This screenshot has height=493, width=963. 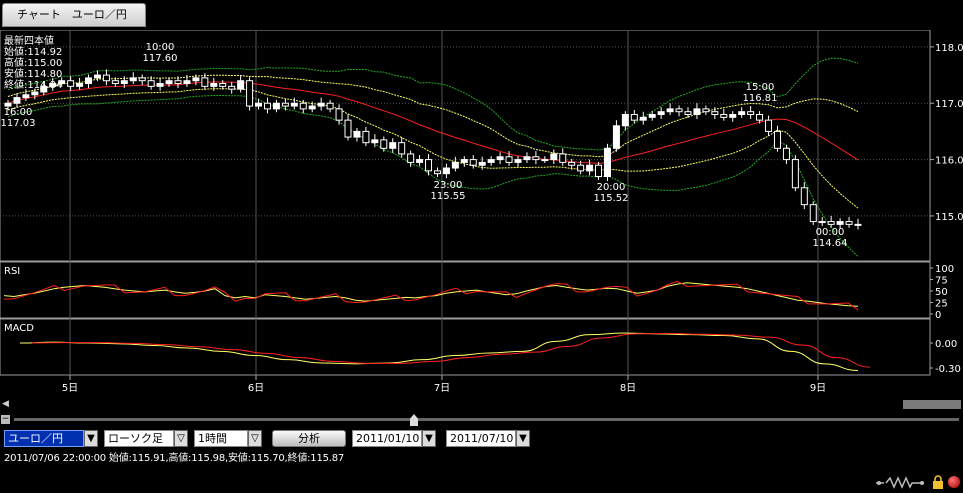 What do you see at coordinates (414, 420) in the screenshot?
I see `slider-knob` at bounding box center [414, 420].